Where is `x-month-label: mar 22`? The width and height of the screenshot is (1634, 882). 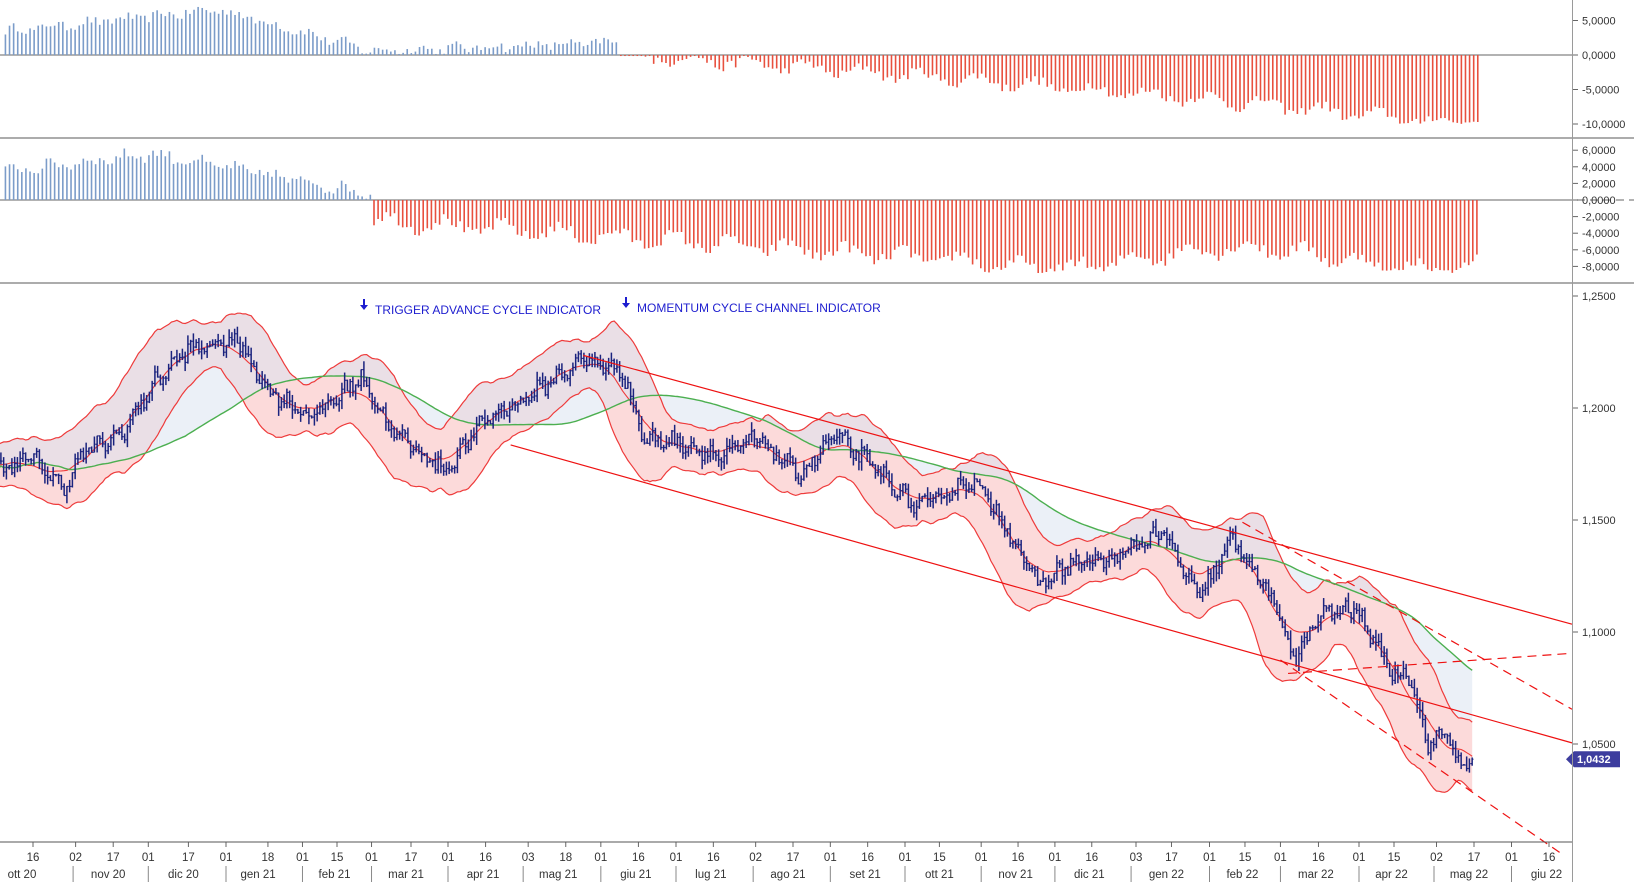 x-month-label: mar 22 is located at coordinates (1316, 875).